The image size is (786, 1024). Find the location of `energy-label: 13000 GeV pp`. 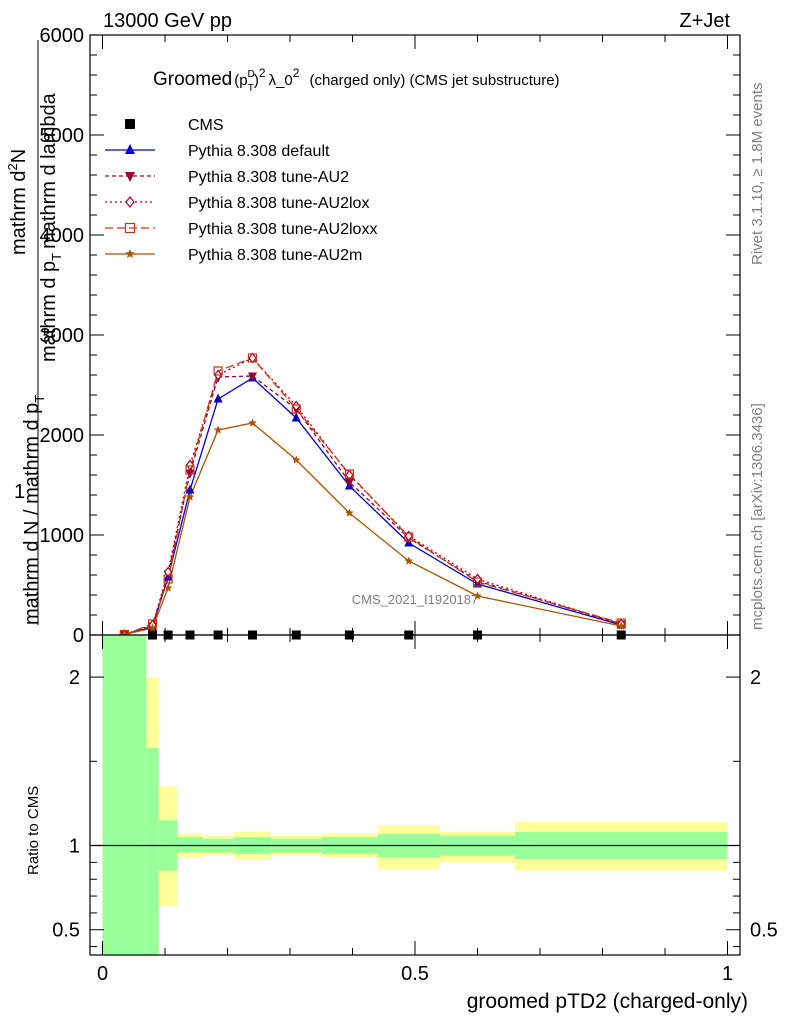

energy-label: 13000 GeV pp is located at coordinates (167, 21).